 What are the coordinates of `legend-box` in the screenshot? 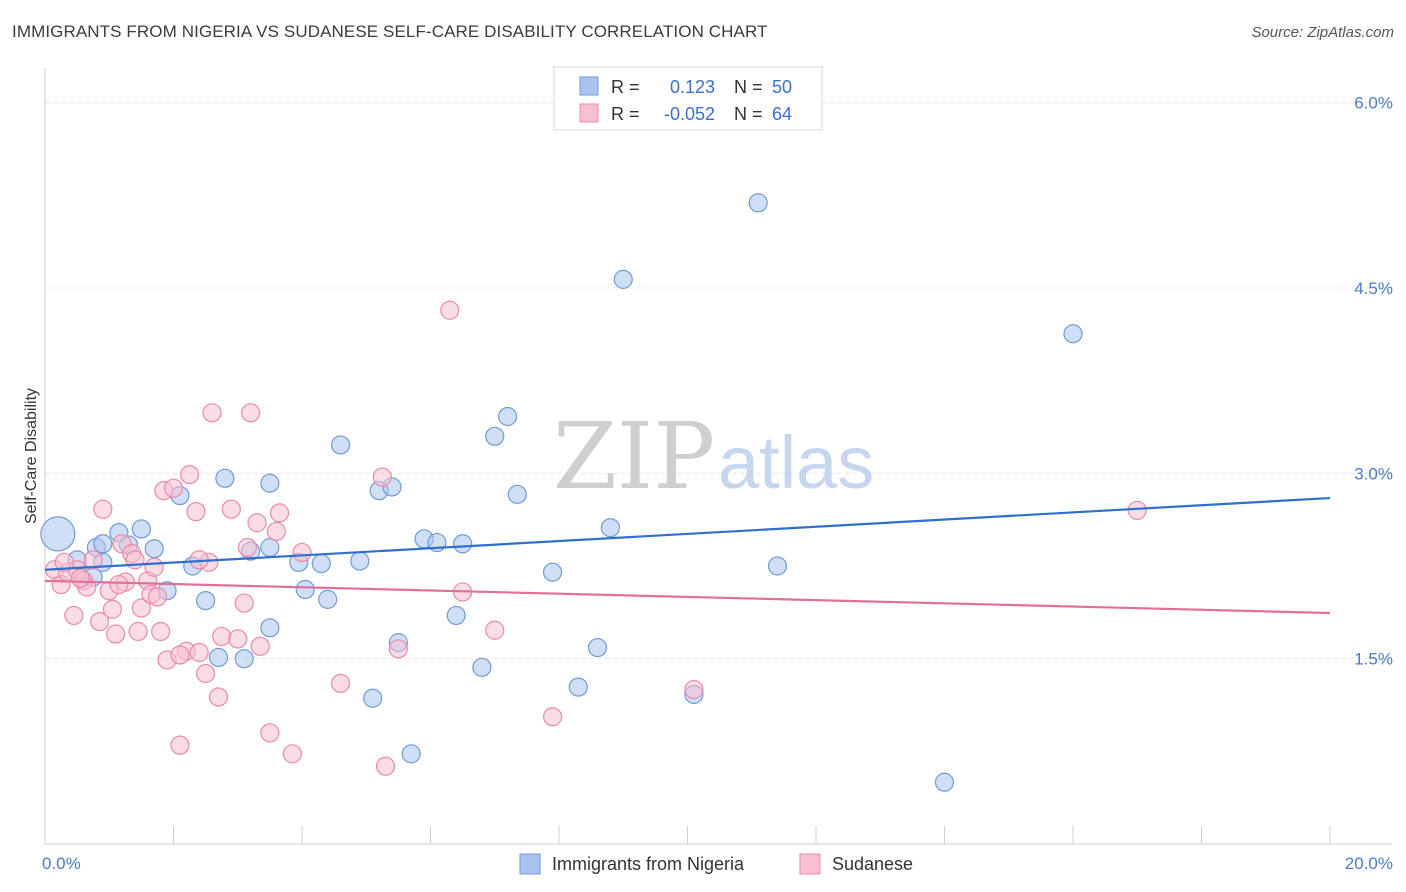 It's located at (688, 98).